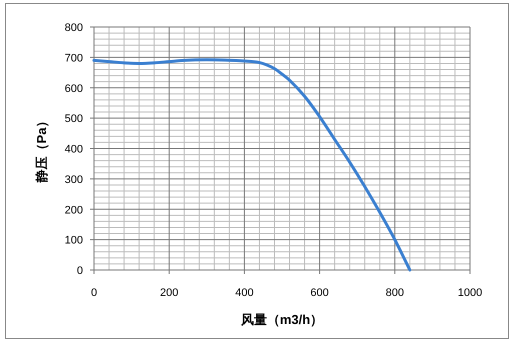 The width and height of the screenshot is (523, 359). Describe the element at coordinates (73, 119) in the screenshot. I see `y-tick-label: 500` at that location.